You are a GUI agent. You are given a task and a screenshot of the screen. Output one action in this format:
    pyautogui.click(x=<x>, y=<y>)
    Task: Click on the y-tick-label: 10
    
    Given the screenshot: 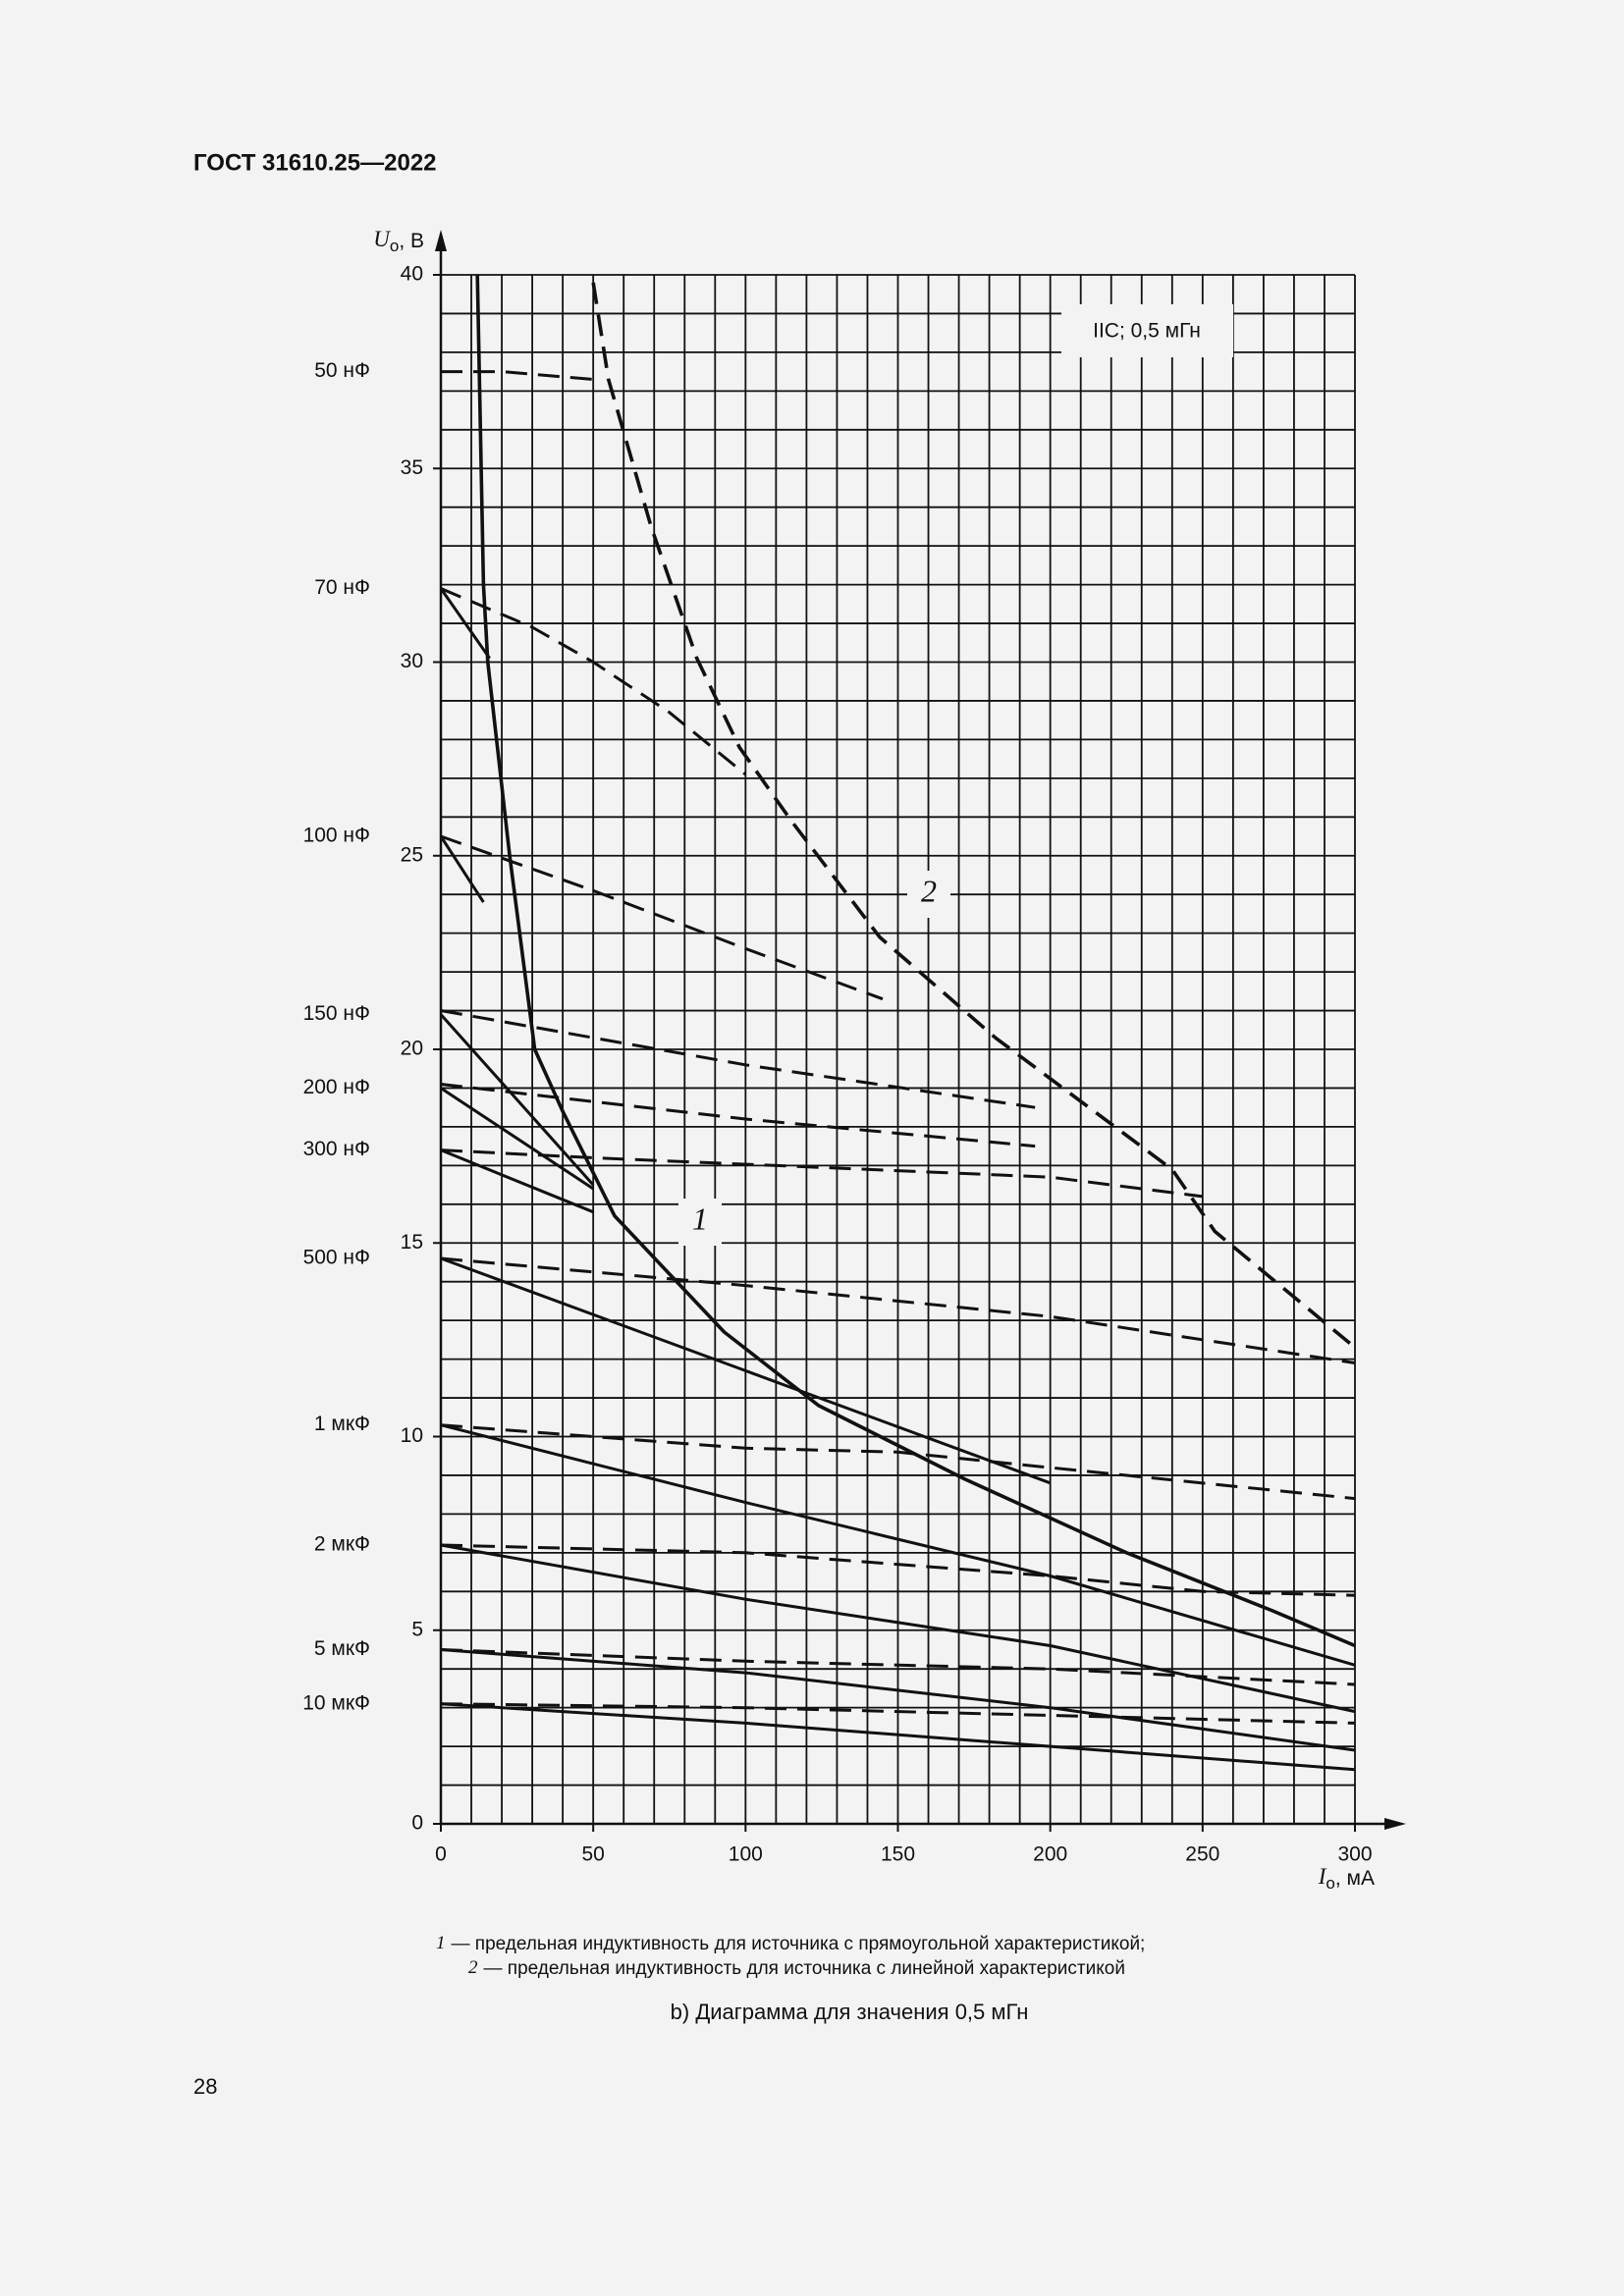 What is the action you would take?
    pyautogui.click(x=412, y=1435)
    